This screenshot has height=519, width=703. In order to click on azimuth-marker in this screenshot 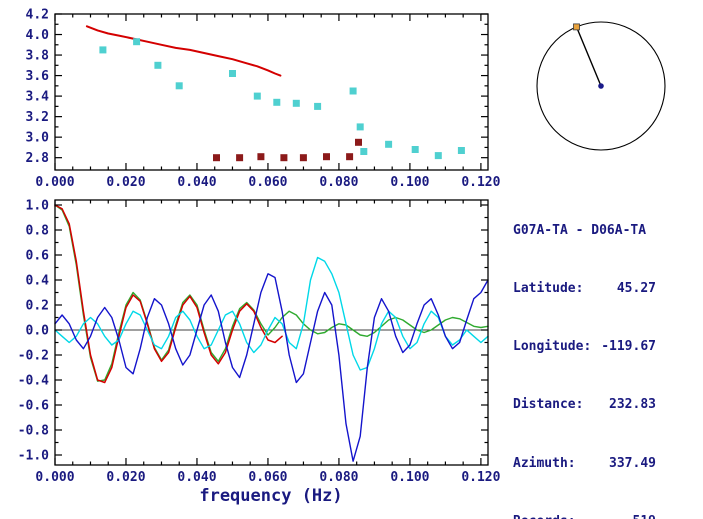, I will do `click(576, 27)`.